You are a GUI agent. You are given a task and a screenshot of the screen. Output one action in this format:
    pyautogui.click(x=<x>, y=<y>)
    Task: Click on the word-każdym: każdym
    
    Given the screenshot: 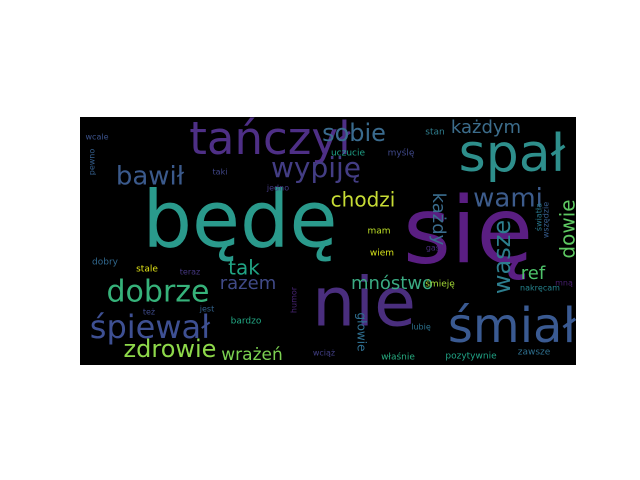 What is the action you would take?
    pyautogui.click(x=486, y=127)
    